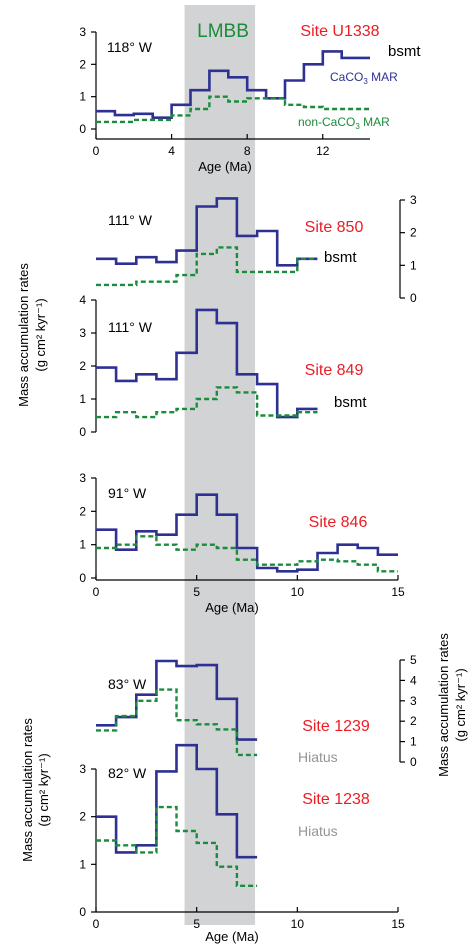  Describe the element at coordinates (171, 151) in the screenshot. I see `x-tick-label: 4` at that location.